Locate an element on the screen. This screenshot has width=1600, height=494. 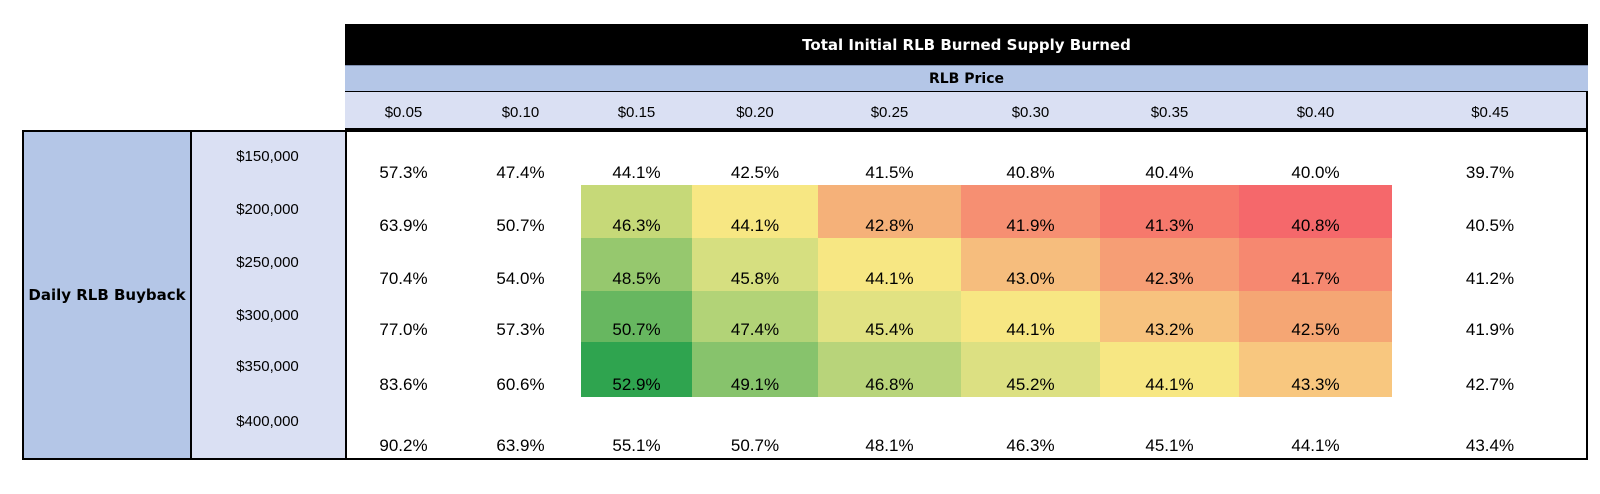
price-column-header: $0.45 is located at coordinates (1490, 112).